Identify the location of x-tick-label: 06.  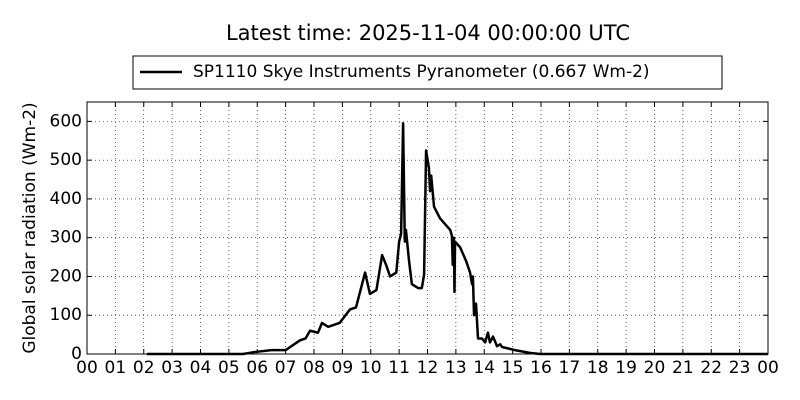
(257, 368).